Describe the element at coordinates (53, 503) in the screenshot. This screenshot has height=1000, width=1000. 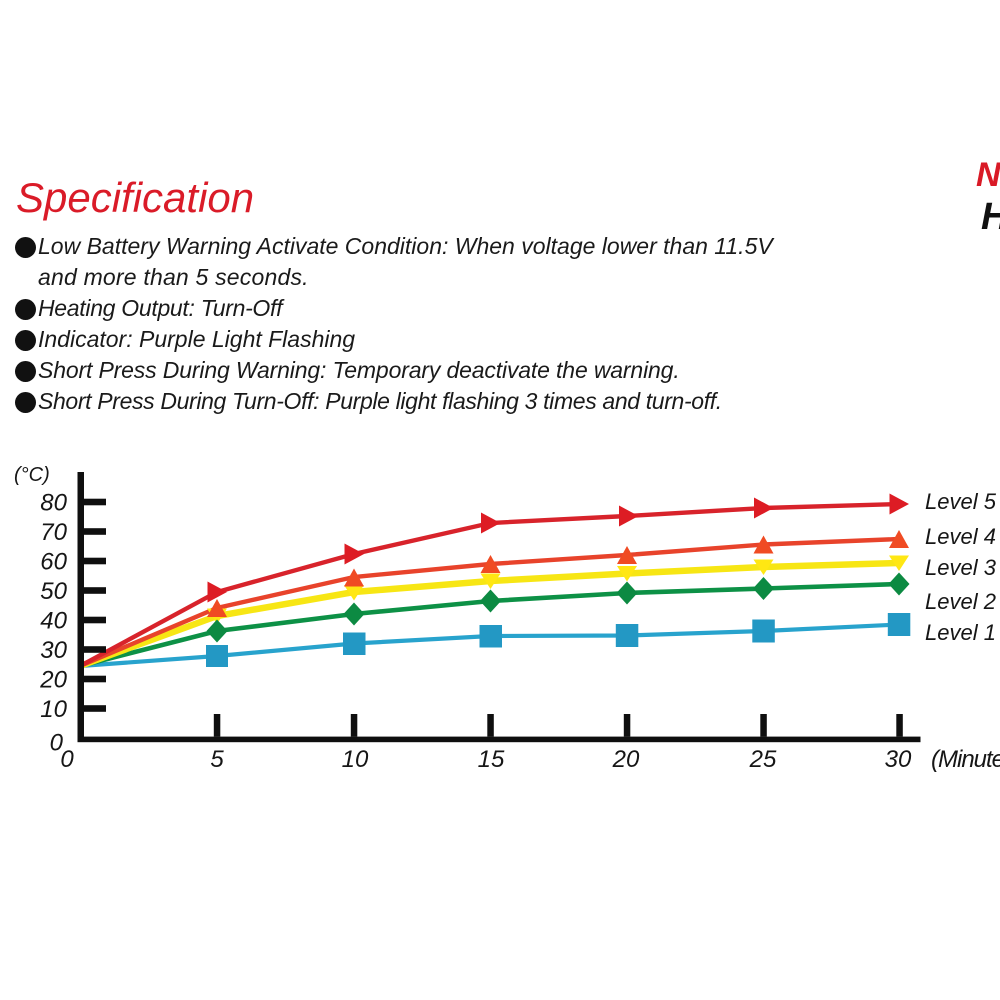
I see `svg-text: 80` at that location.